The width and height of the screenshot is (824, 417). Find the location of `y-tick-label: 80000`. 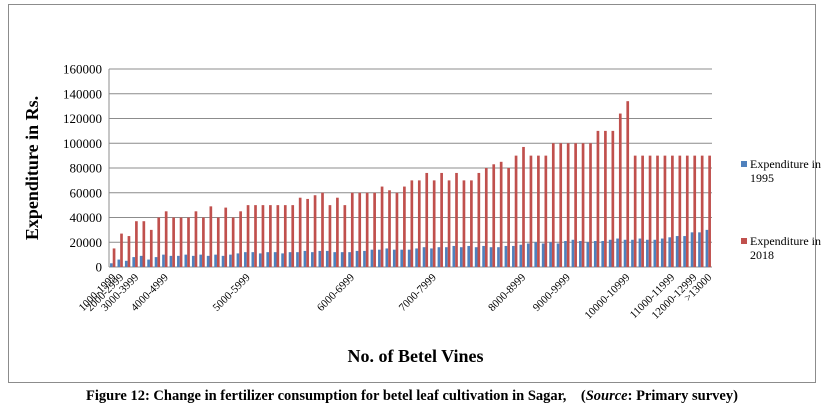

y-tick-label: 80000 is located at coordinates (86, 168).